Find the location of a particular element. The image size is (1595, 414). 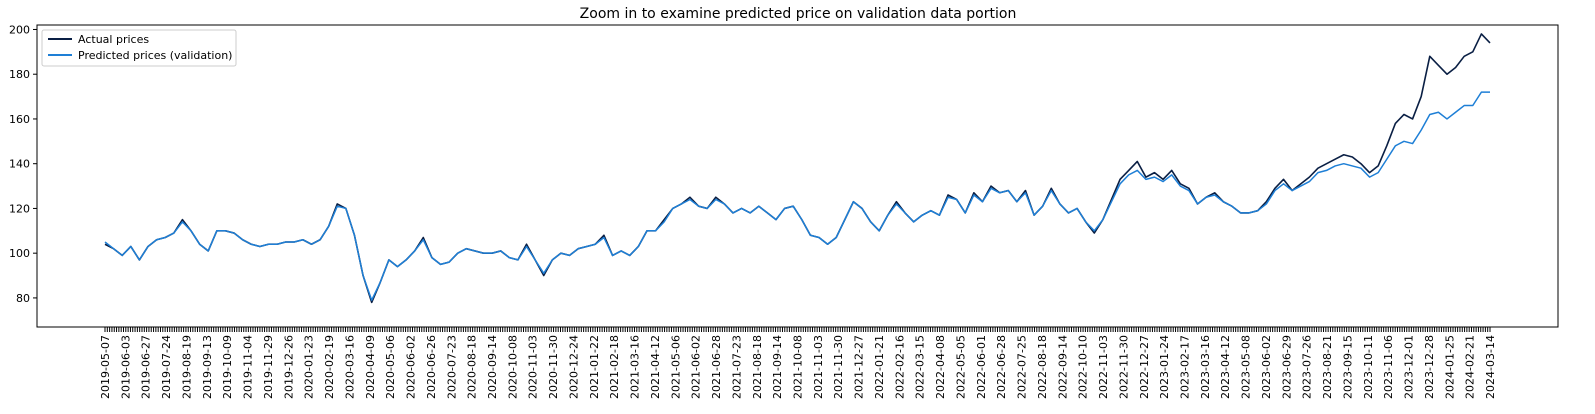

x-tick-label: 2020-06-26 is located at coordinates (431, 367).